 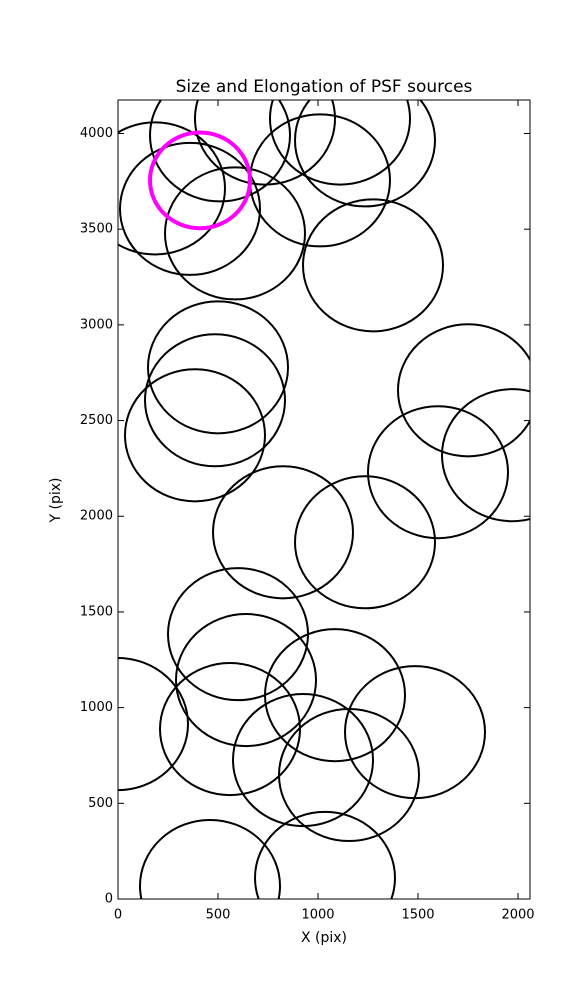 I want to click on x-tick-label: 1500, so click(x=417, y=915).